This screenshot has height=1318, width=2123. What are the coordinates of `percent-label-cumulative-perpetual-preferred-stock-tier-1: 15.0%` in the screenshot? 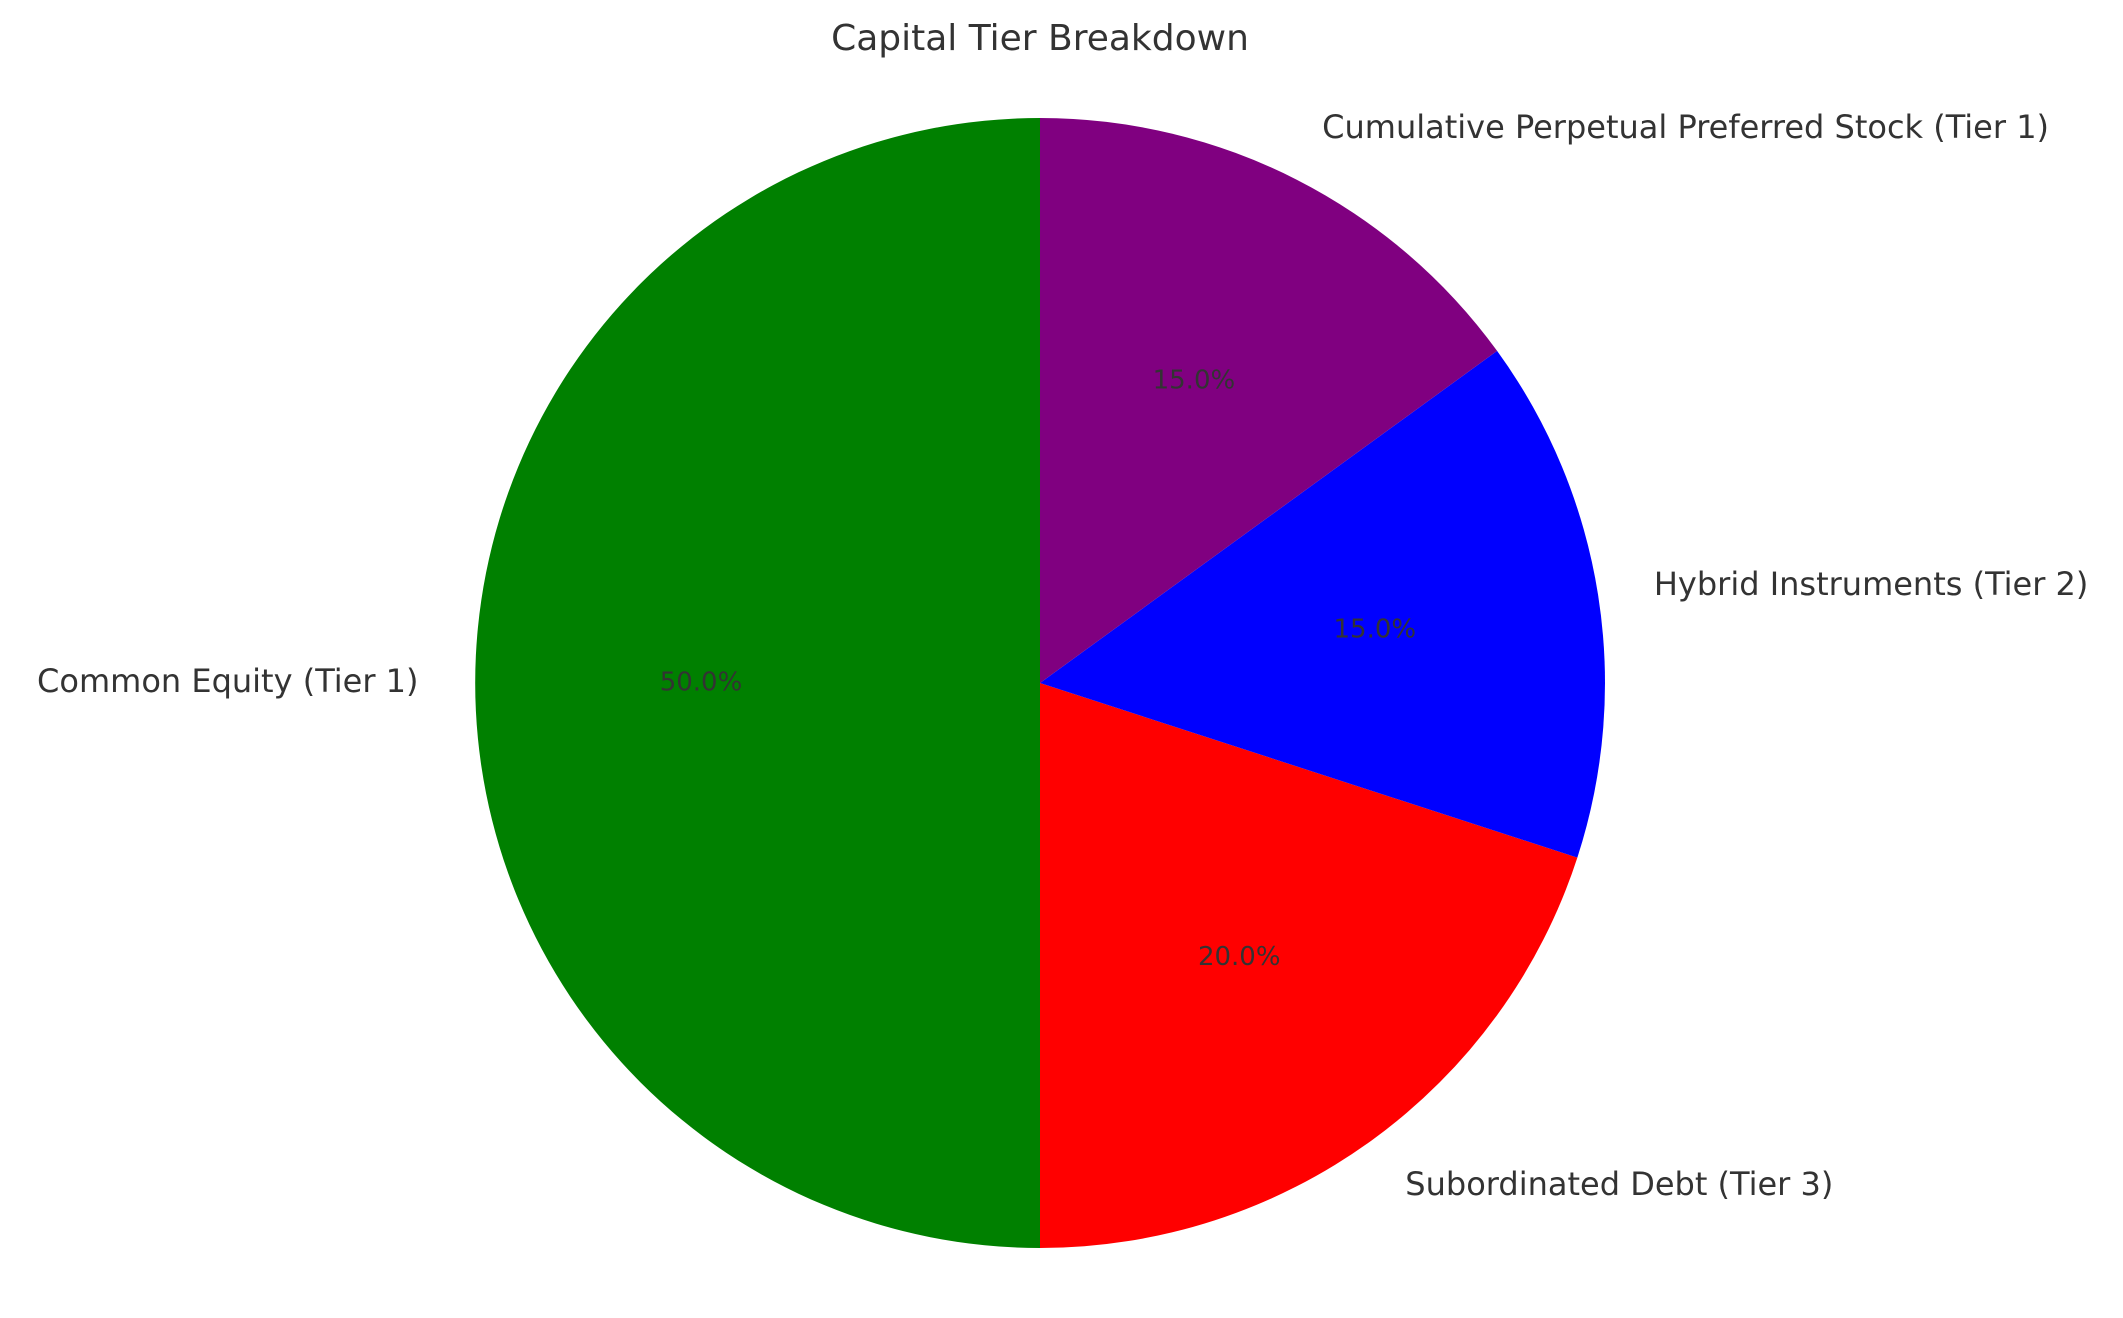 It's located at (1194, 380).